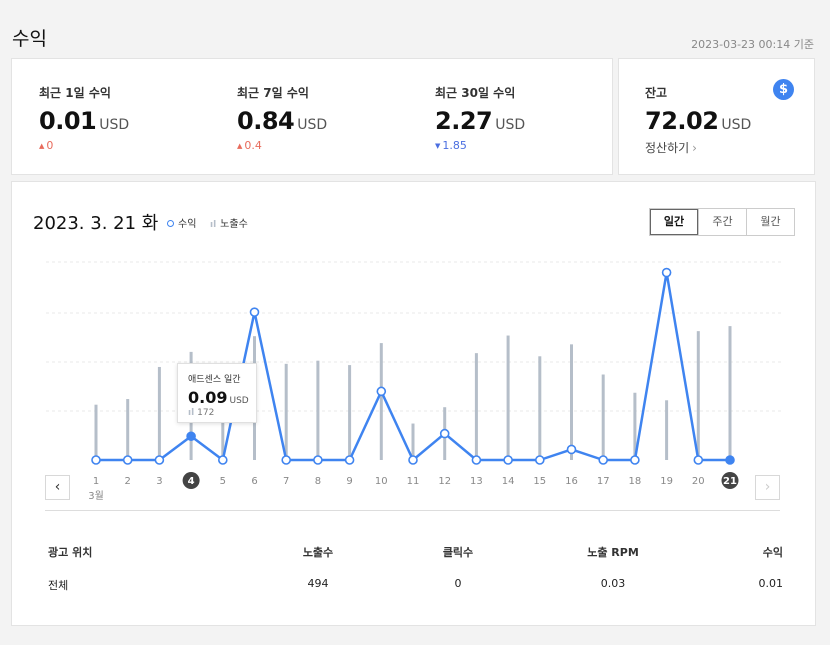 Image resolution: width=830 pixels, height=645 pixels. What do you see at coordinates (170, 223) in the screenshot?
I see `circle-marker-icon` at bounding box center [170, 223].